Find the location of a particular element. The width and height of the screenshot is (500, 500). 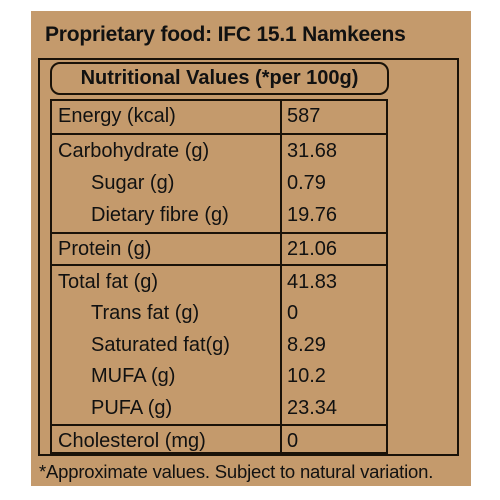

row-label: Energy (kcal) is located at coordinates (117, 116).